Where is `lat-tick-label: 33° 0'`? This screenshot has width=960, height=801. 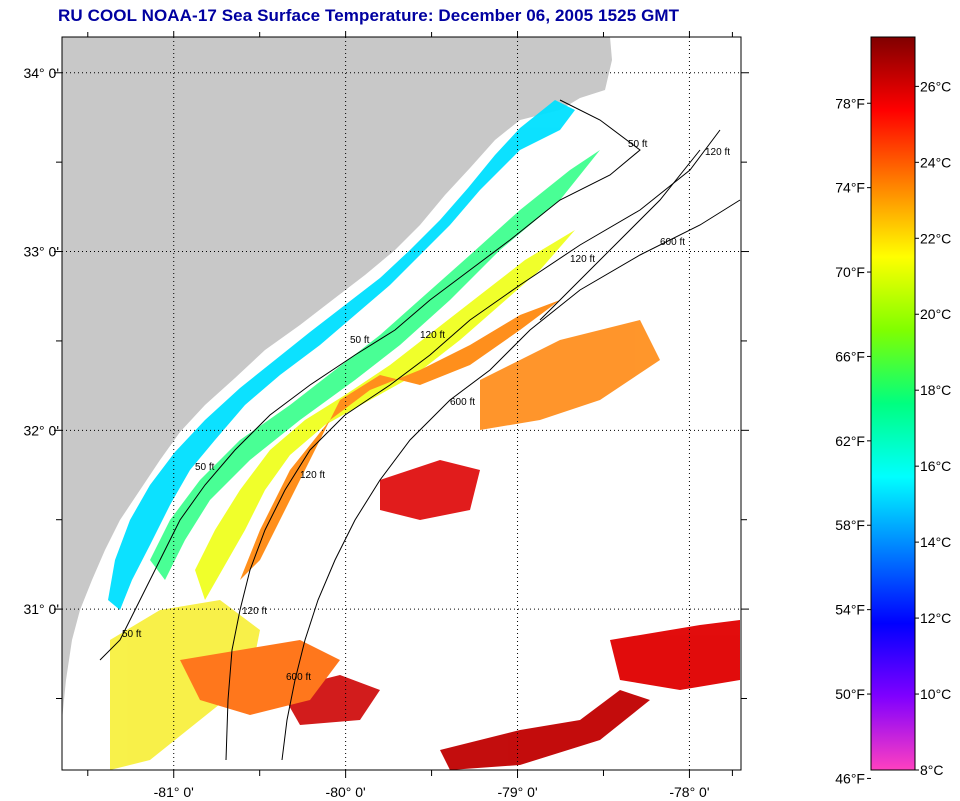 lat-tick-label: 33° 0' is located at coordinates (41, 252).